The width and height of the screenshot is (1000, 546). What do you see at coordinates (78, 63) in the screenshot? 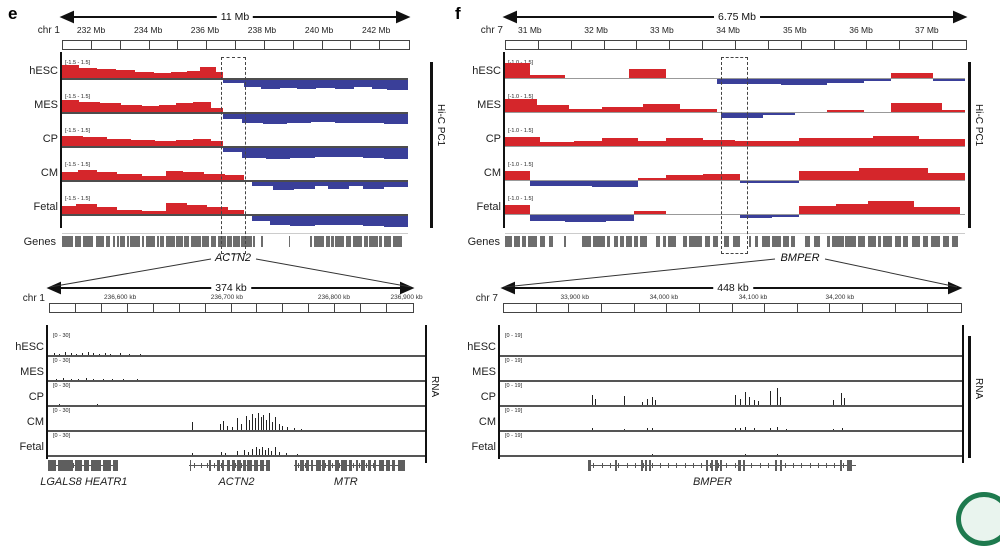
I see `hic-track-range: [-1.5 - 1.5]` at bounding box center [78, 63].